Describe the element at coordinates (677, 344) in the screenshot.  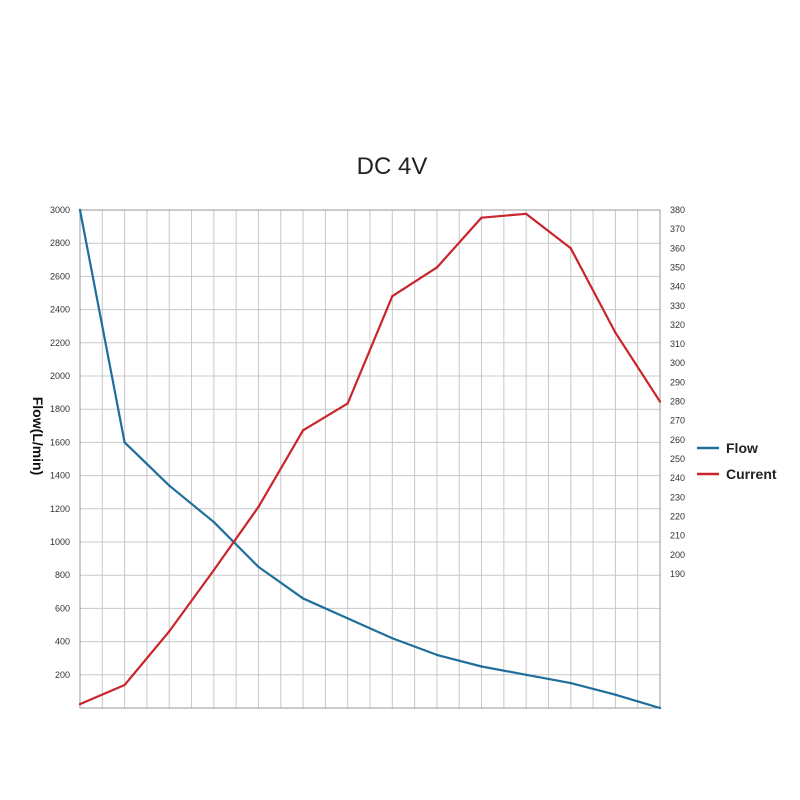
I see `right-tick-label: 310` at that location.